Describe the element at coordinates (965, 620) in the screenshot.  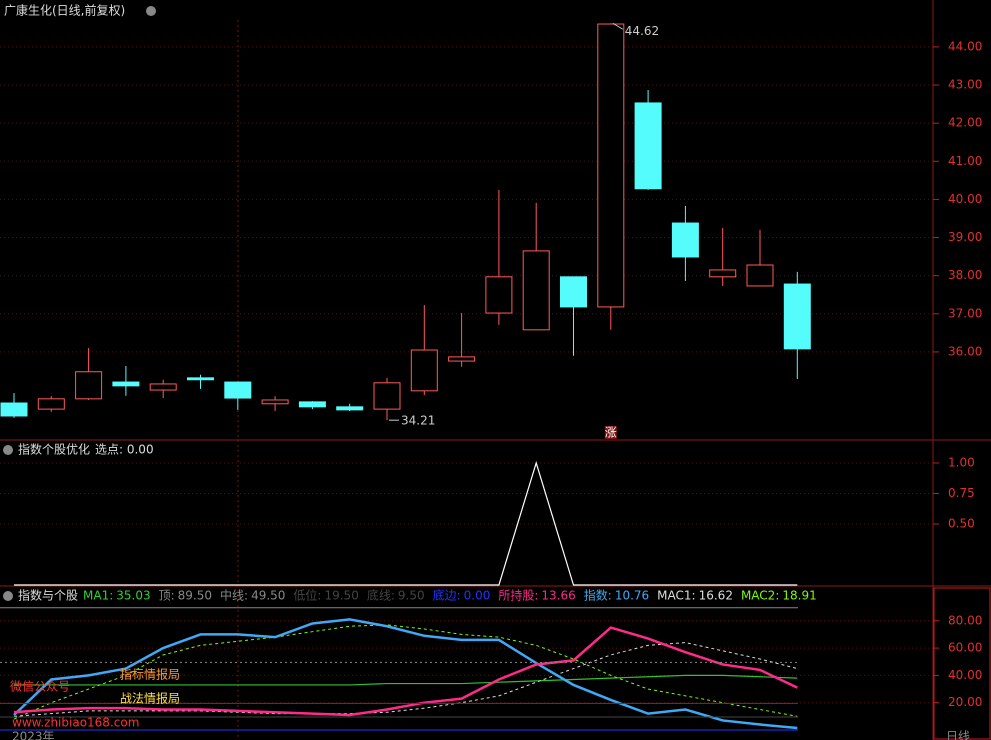
I see `y-tick-label: 80.00` at that location.